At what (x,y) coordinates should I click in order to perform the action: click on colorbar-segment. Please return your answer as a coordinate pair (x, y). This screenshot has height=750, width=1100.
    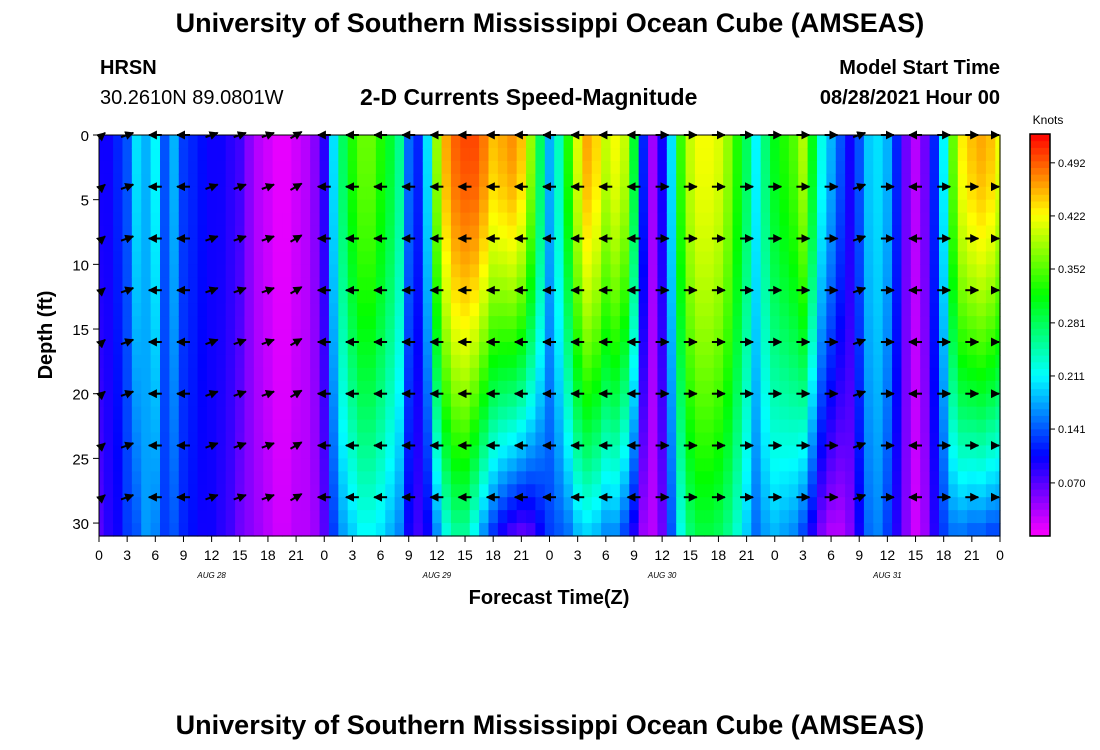
    Looking at the image, I should click on (1040, 292).